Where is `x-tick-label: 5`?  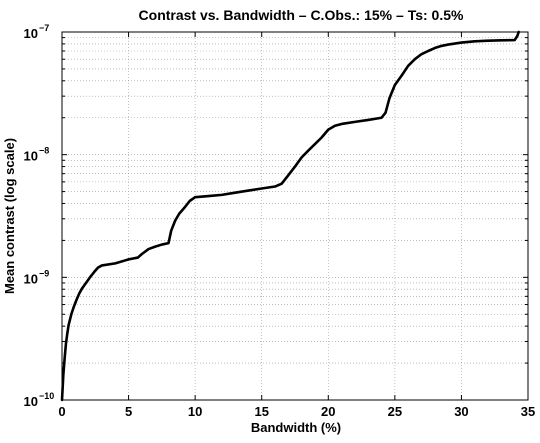
x-tick-label: 5 is located at coordinates (128, 411).